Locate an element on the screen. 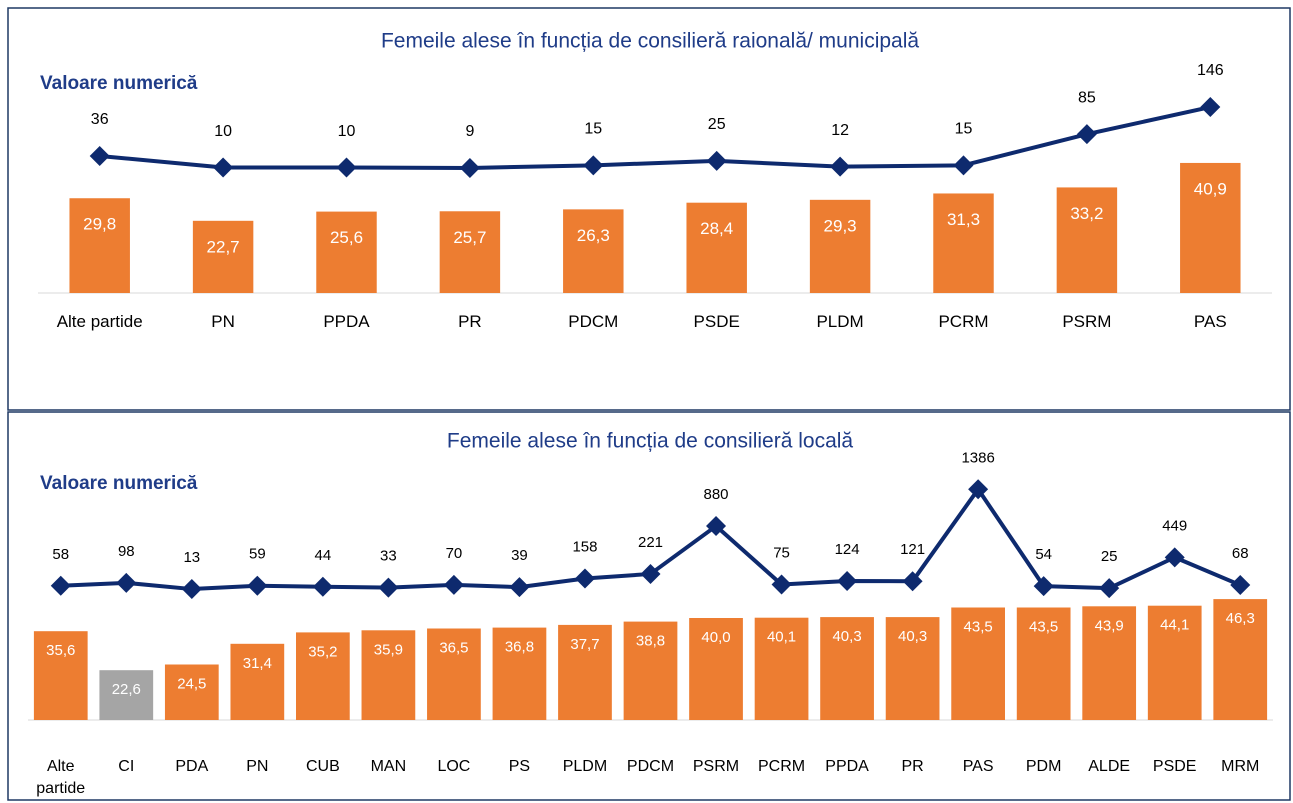 The width and height of the screenshot is (1293, 803). x-tick-label: CI is located at coordinates (126, 766).